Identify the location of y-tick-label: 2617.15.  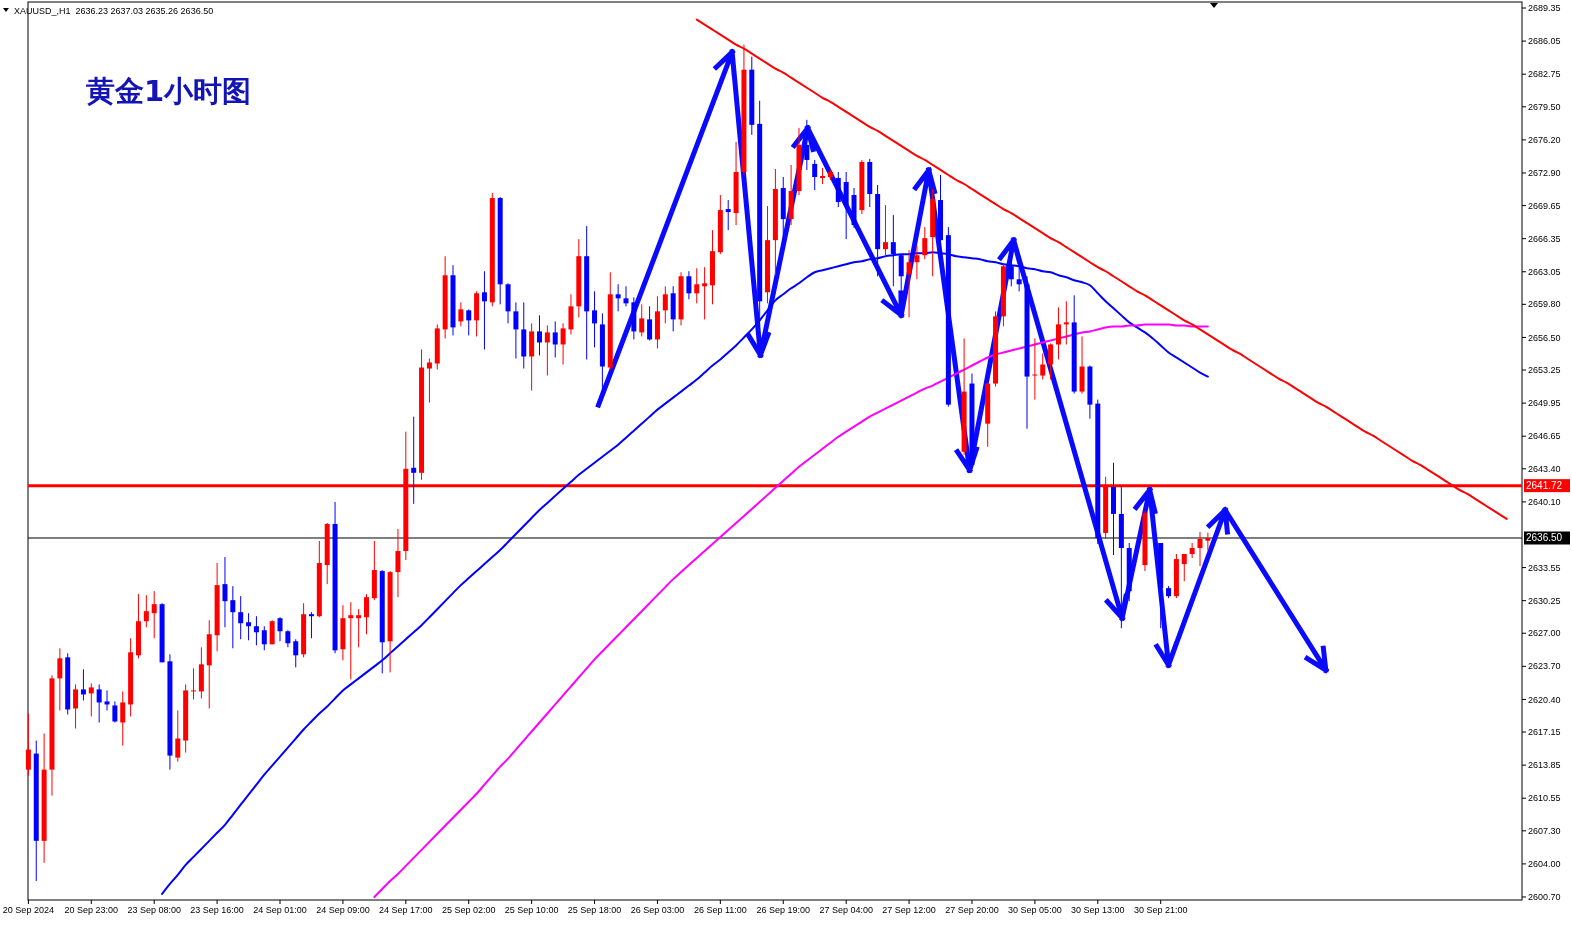
(1544, 732).